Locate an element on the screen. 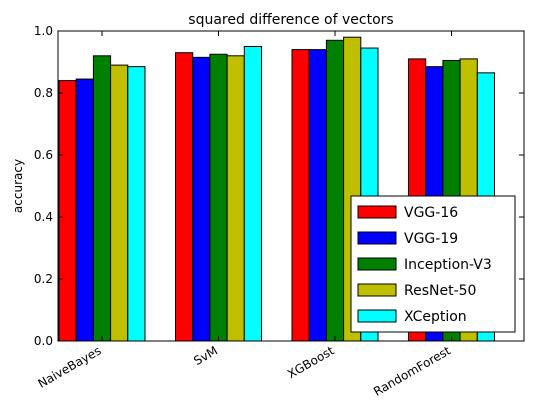  legend-label: VGG-16 is located at coordinates (431, 213).